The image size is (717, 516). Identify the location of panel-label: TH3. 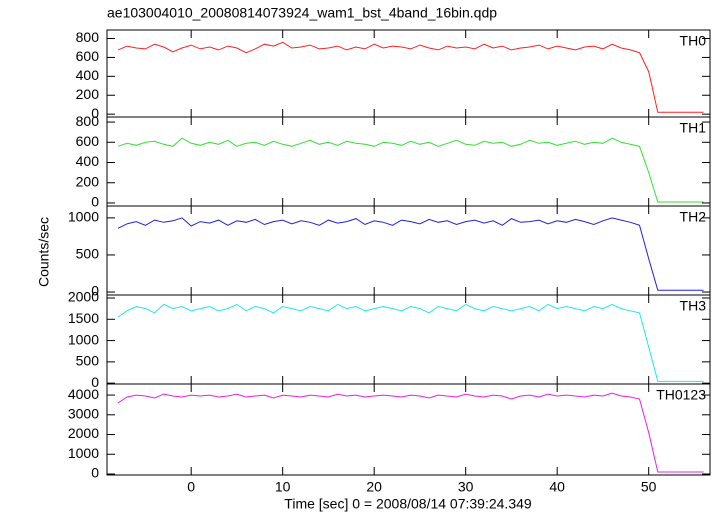
(693, 306).